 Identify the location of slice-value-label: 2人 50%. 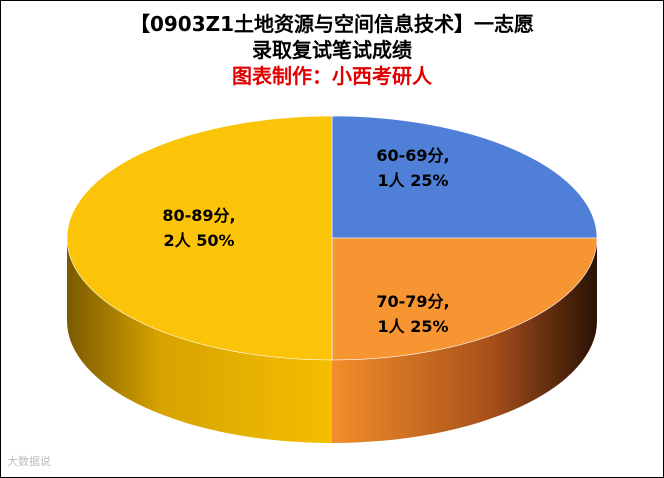
(198, 240).